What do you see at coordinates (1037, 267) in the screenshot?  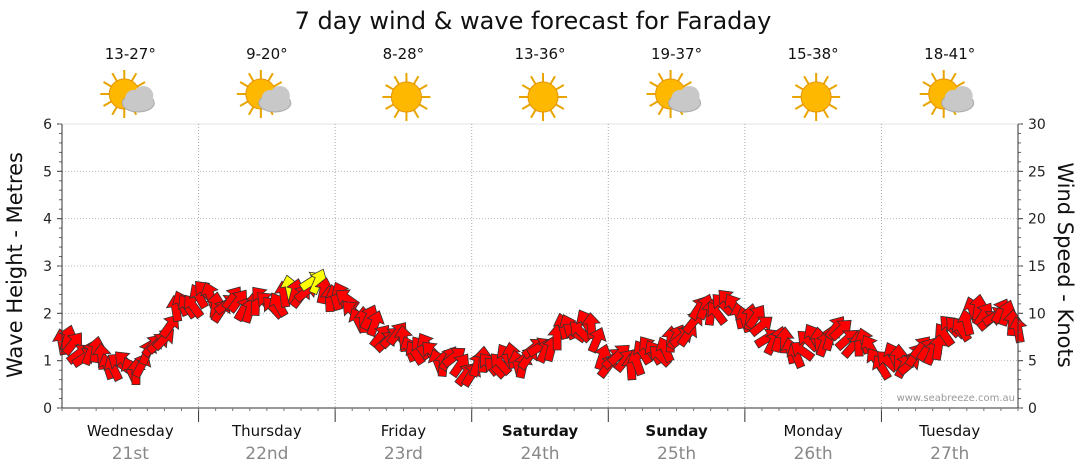 I see `right-tick-label: 15` at bounding box center [1037, 267].